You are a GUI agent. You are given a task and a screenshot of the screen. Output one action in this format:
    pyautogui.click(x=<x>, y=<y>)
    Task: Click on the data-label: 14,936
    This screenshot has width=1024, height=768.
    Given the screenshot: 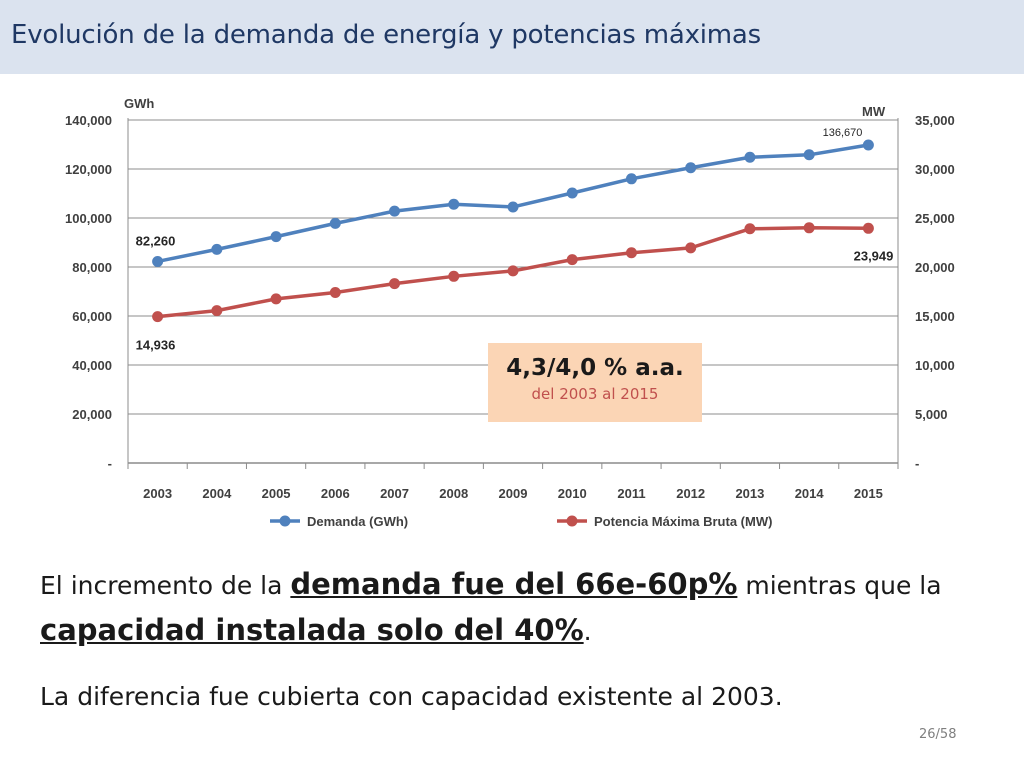 What is the action you would take?
    pyautogui.click(x=156, y=345)
    